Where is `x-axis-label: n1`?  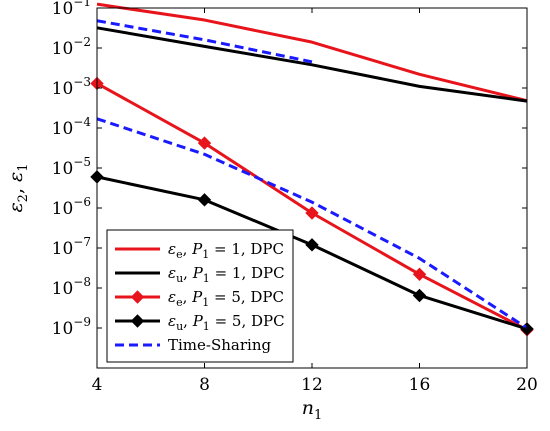
x-axis-label: n1 is located at coordinates (312, 410).